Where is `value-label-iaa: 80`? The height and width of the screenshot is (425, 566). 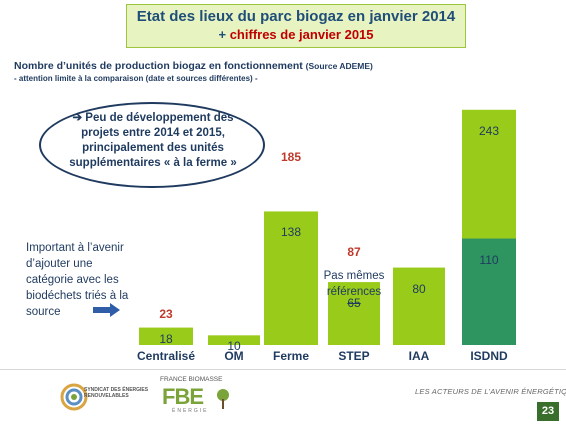
value-label-iaa: 80 is located at coordinates (419, 288).